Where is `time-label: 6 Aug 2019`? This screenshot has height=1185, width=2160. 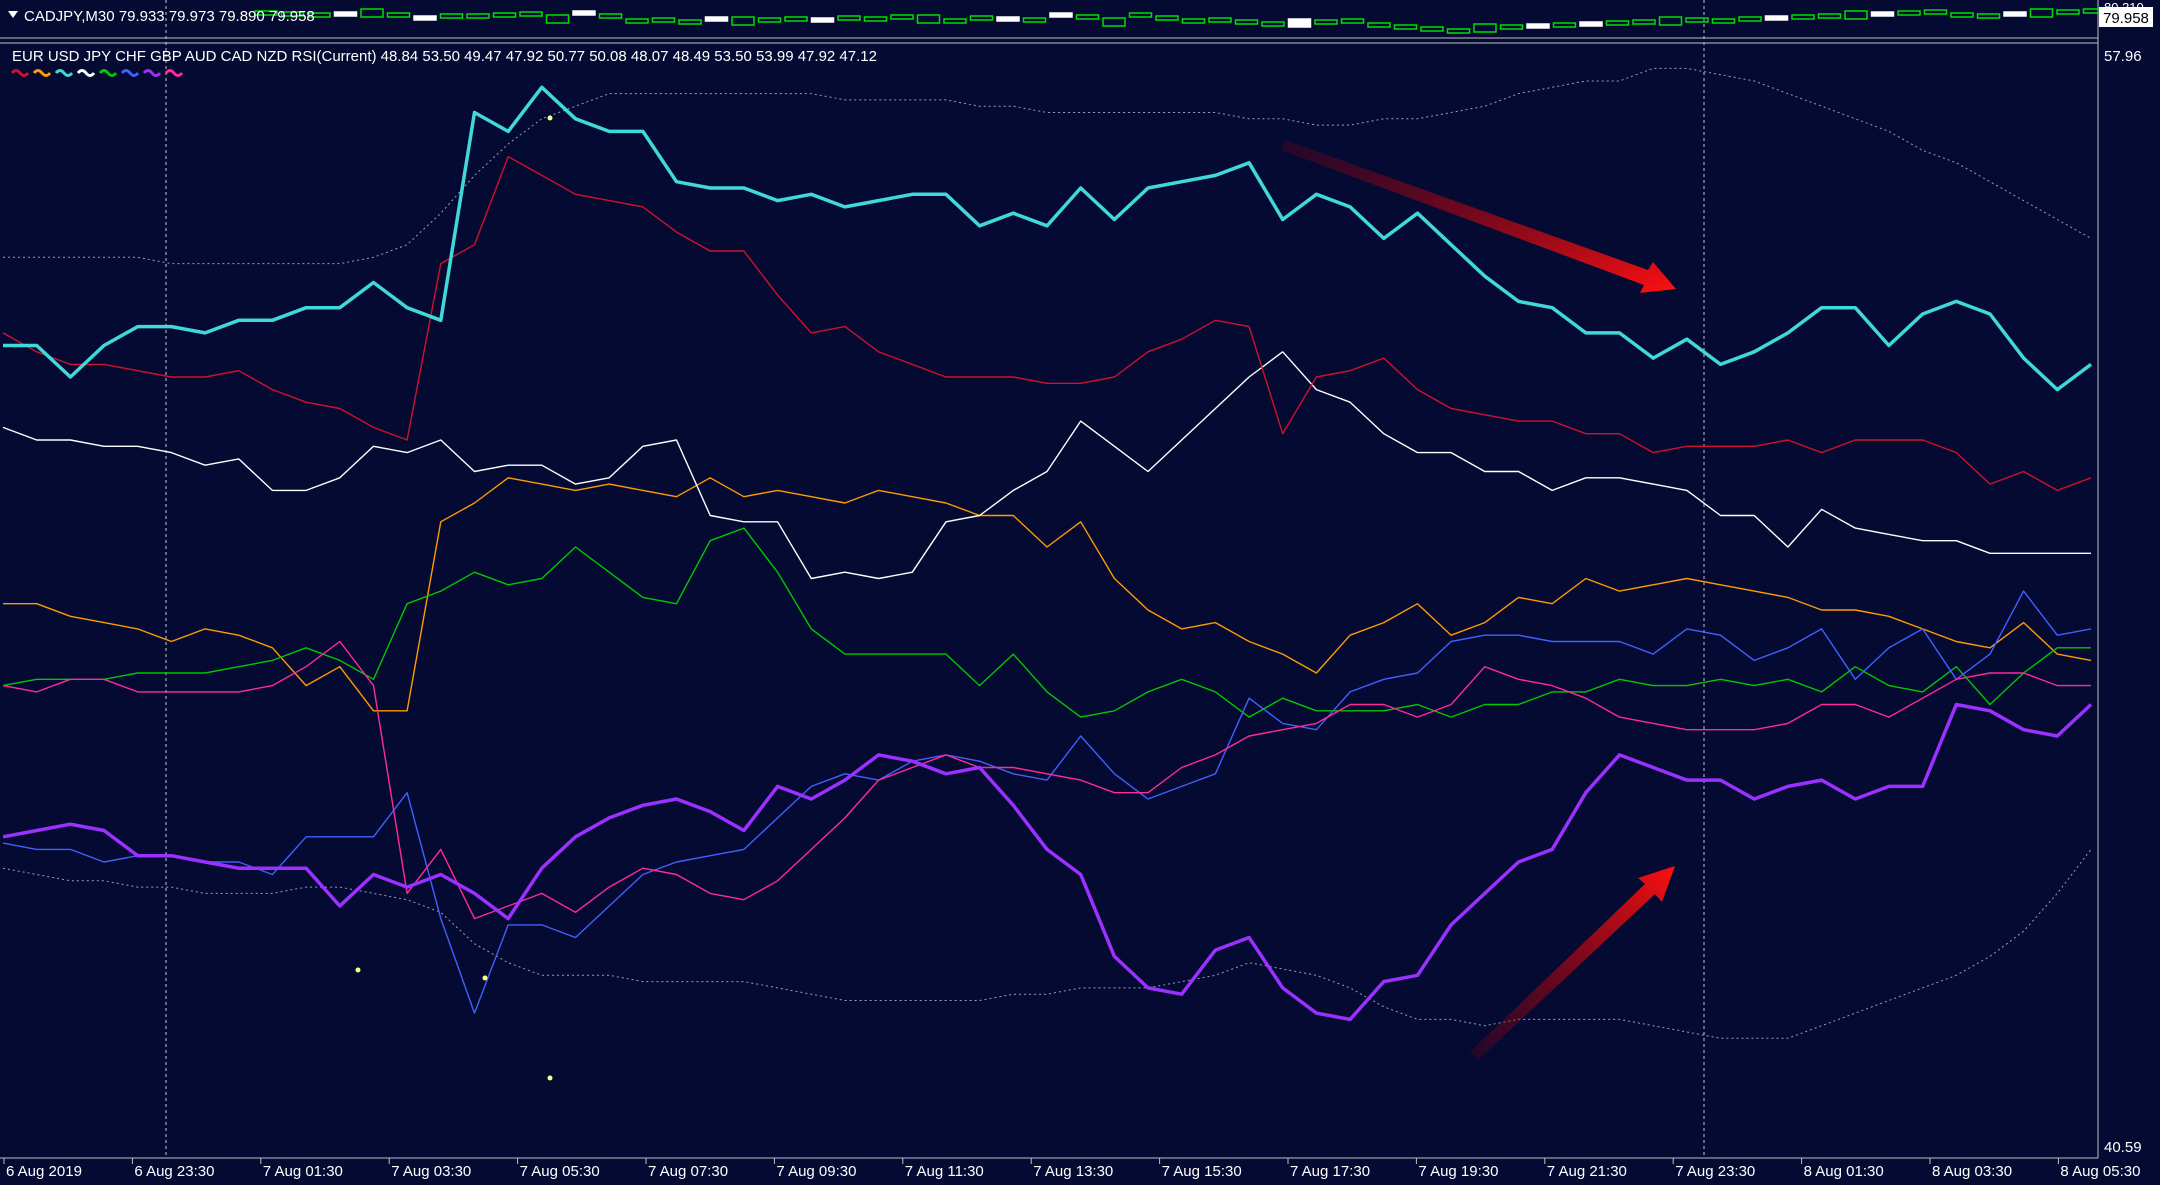 time-label: 6 Aug 2019 is located at coordinates (44, 1171).